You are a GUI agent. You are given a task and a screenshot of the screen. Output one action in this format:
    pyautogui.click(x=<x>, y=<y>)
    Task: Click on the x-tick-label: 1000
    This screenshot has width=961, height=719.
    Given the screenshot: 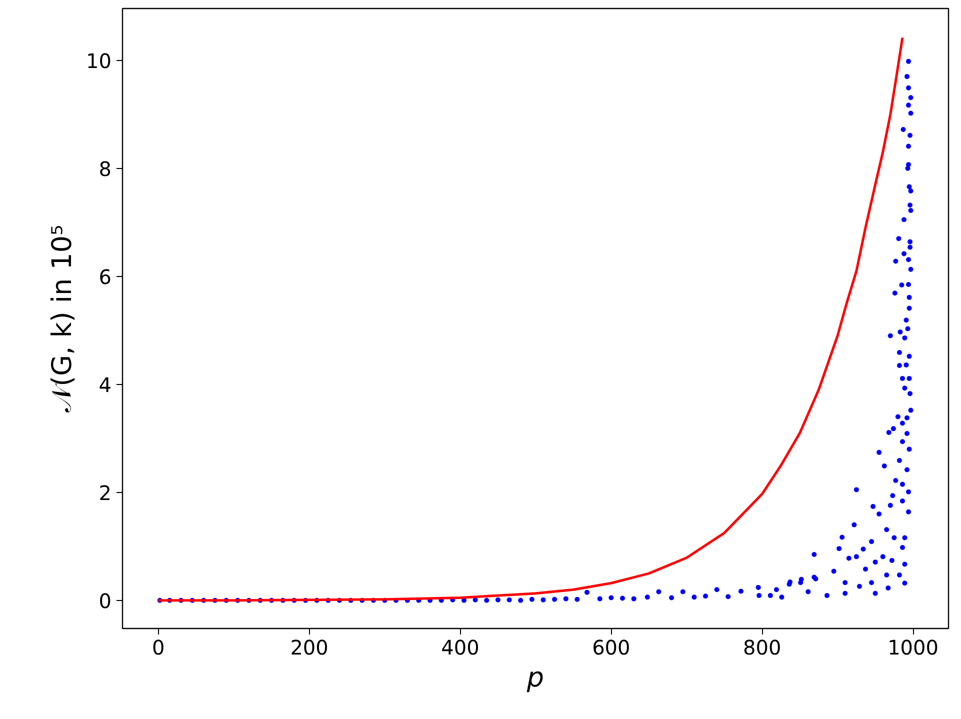 What is the action you would take?
    pyautogui.click(x=913, y=648)
    